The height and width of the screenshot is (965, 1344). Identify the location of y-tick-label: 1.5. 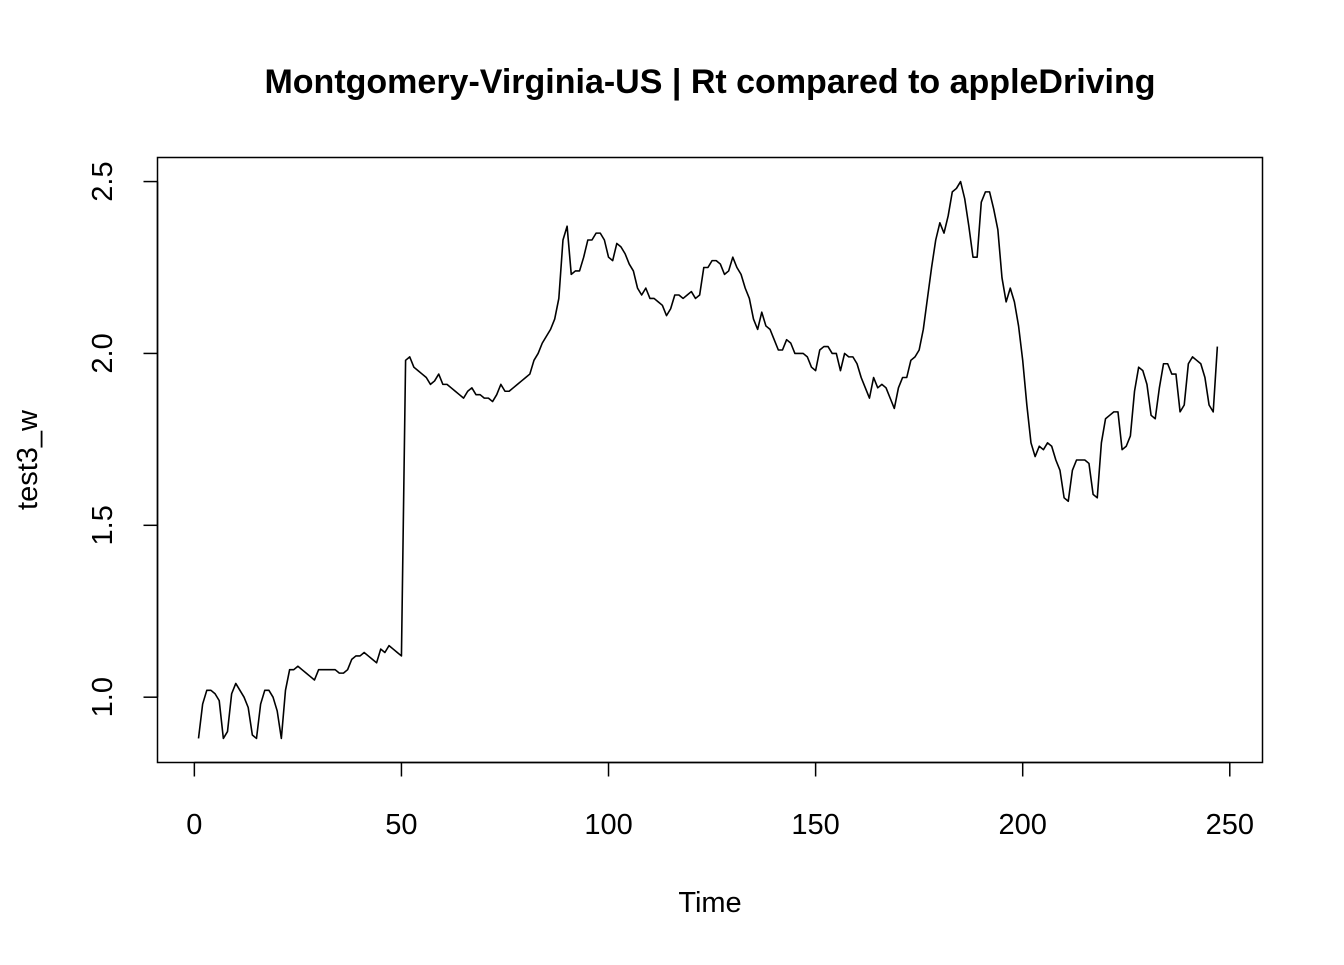
(103, 525).